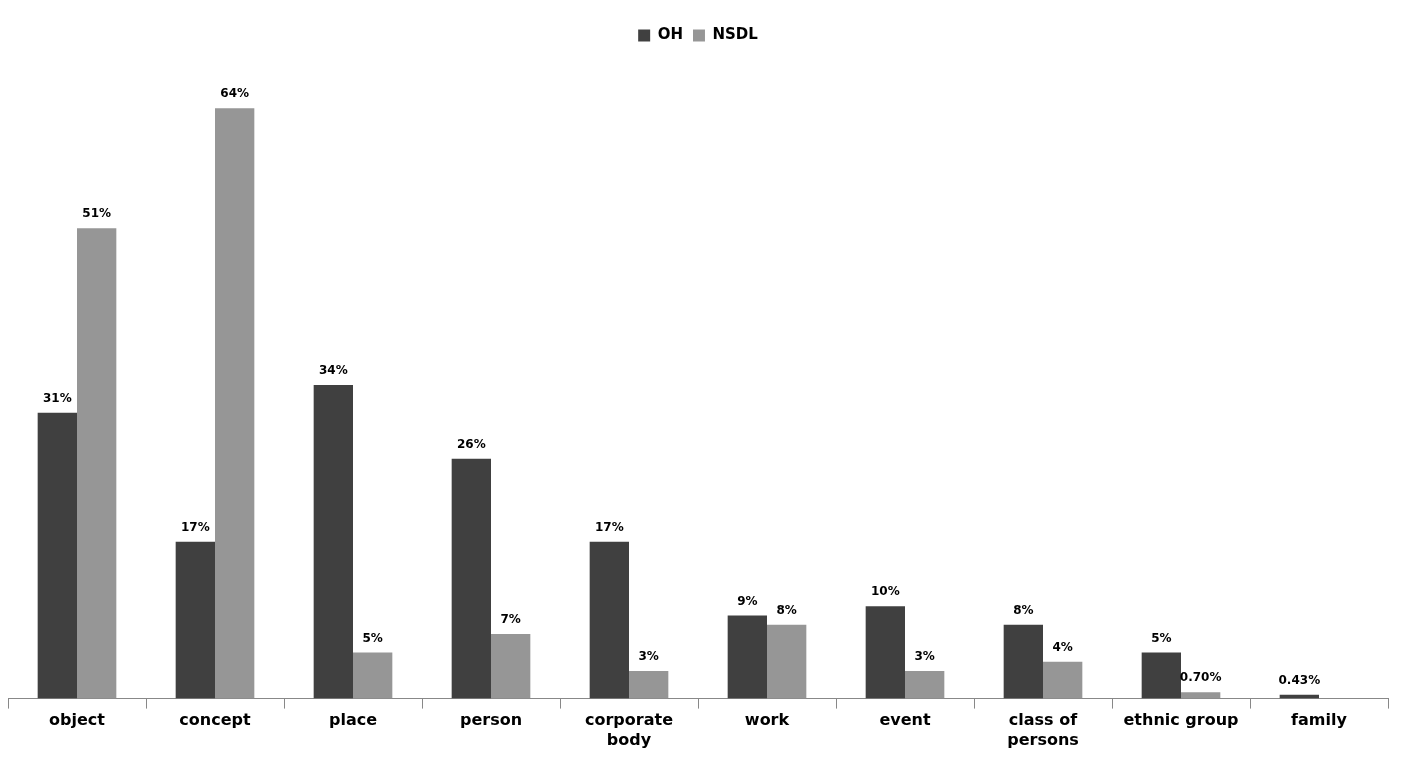  Describe the element at coordinates (1319, 720) in the screenshot. I see `x-tick-label: family` at that location.